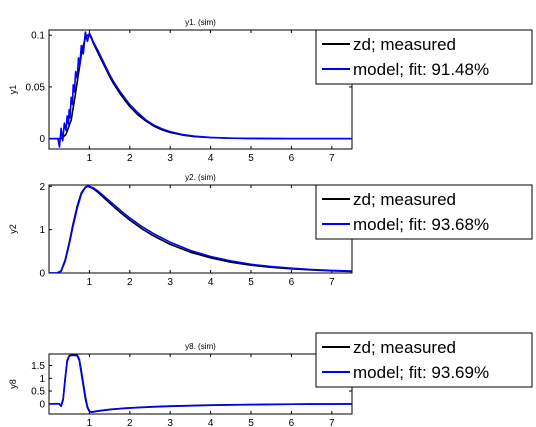 The image size is (536, 427). I want to click on legend: zd; measured model; fit: 91.48%, so click(424, 57).